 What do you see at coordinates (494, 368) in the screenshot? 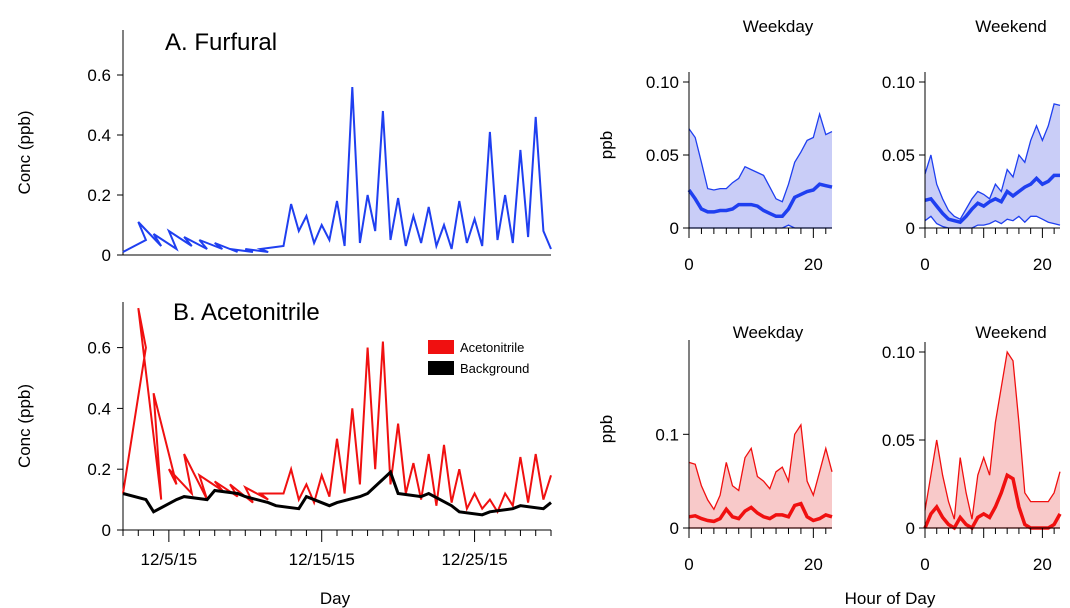
I see `legend-label: Background` at bounding box center [494, 368].